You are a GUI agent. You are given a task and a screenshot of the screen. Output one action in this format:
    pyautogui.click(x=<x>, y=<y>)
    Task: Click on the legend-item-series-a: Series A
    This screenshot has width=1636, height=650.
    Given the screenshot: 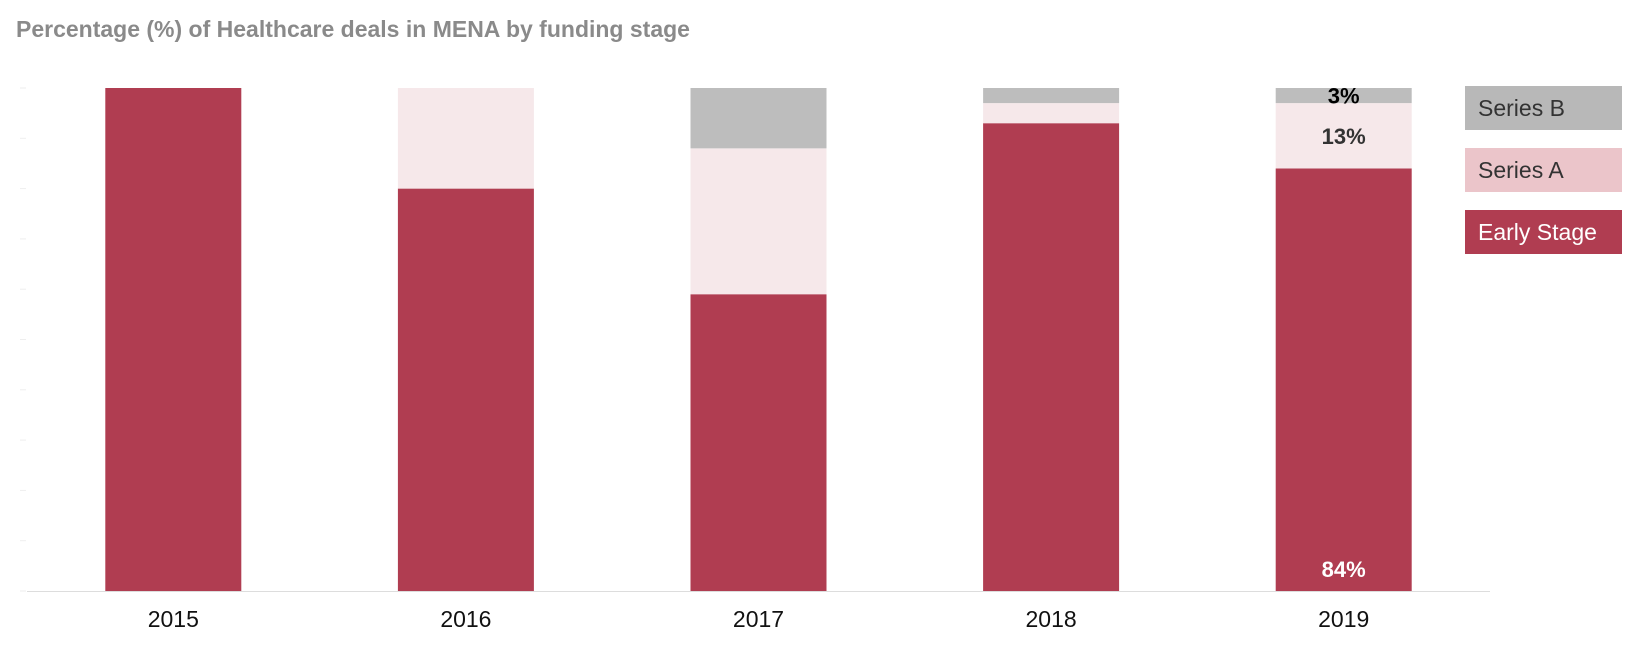 What is the action you would take?
    pyautogui.click(x=1543, y=170)
    